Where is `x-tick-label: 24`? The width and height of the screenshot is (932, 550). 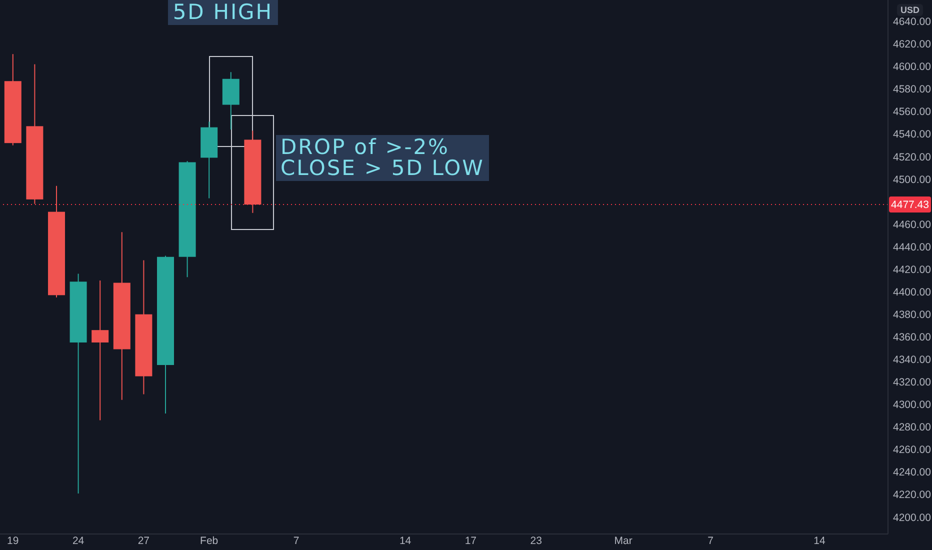 x-tick-label: 24 is located at coordinates (78, 541).